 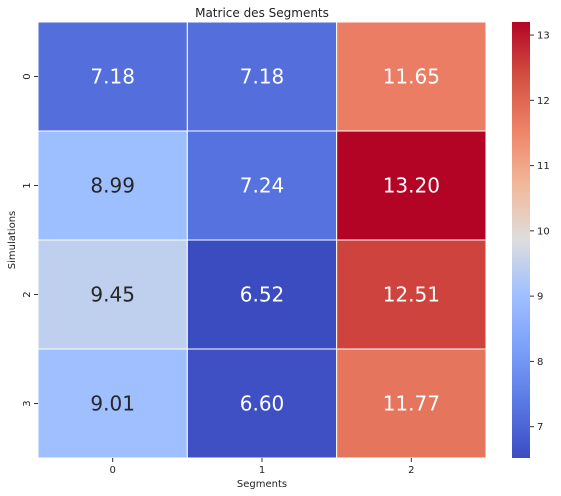 I want to click on cell-value-label: 9.01, so click(x=112, y=404).